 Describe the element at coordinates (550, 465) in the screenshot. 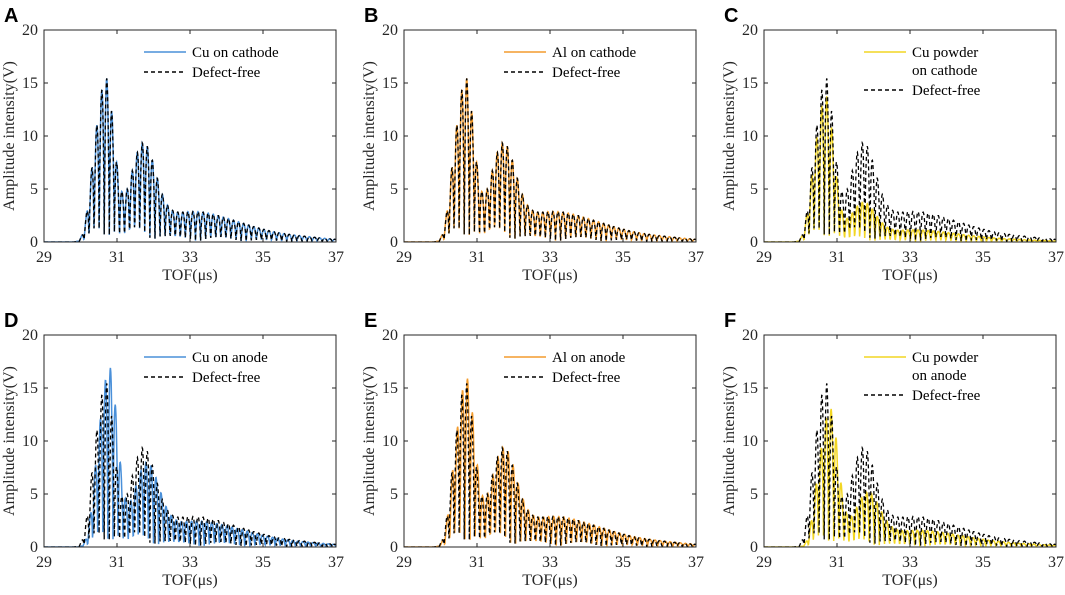

I see `series-line-defect-free-e` at that location.